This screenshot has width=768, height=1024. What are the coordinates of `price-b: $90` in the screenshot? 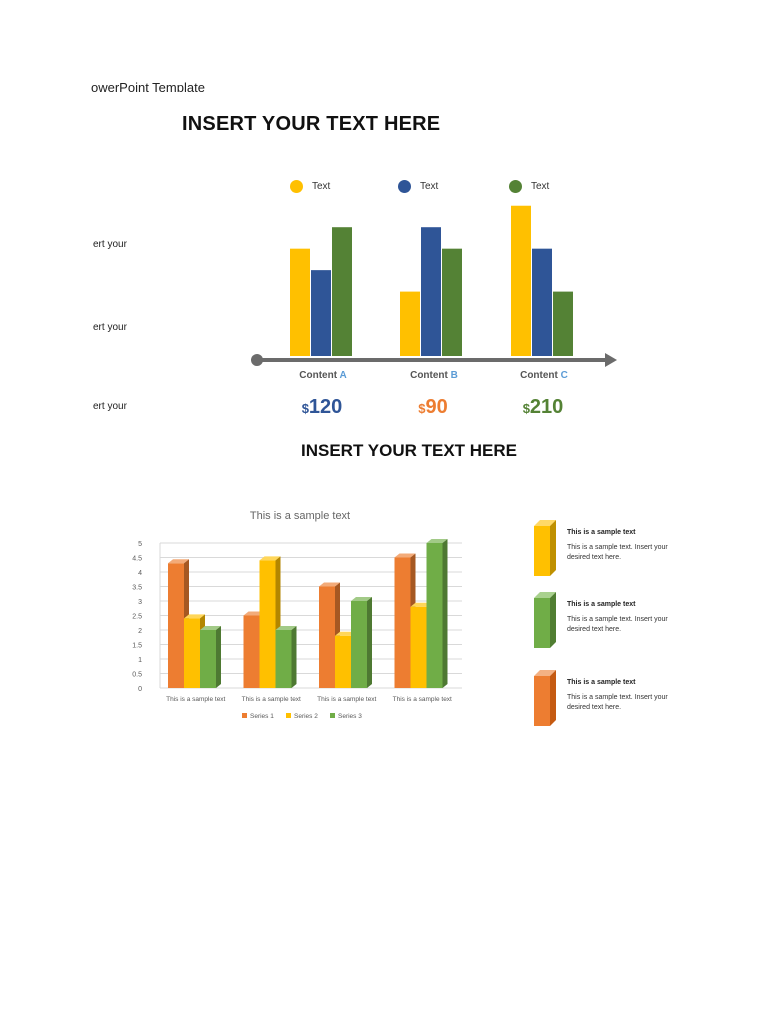 It's located at (433, 407).